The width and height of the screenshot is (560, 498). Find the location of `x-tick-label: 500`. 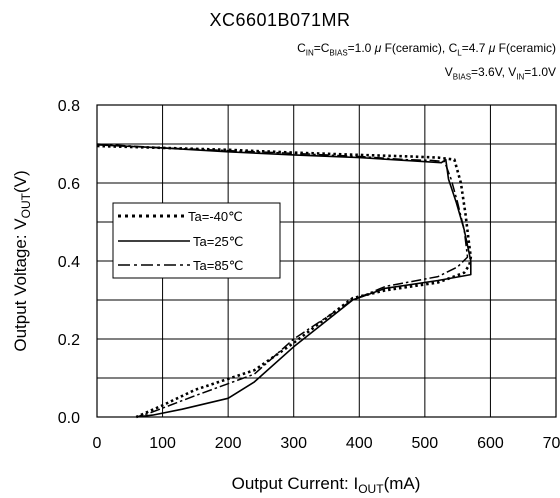

x-tick-label: 500 is located at coordinates (425, 443).